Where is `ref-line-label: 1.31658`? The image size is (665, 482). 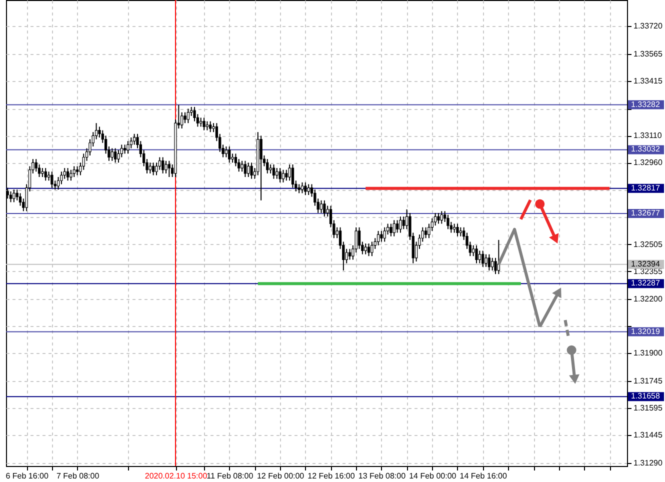 ref-line-label: 1.31658 is located at coordinates (645, 396).